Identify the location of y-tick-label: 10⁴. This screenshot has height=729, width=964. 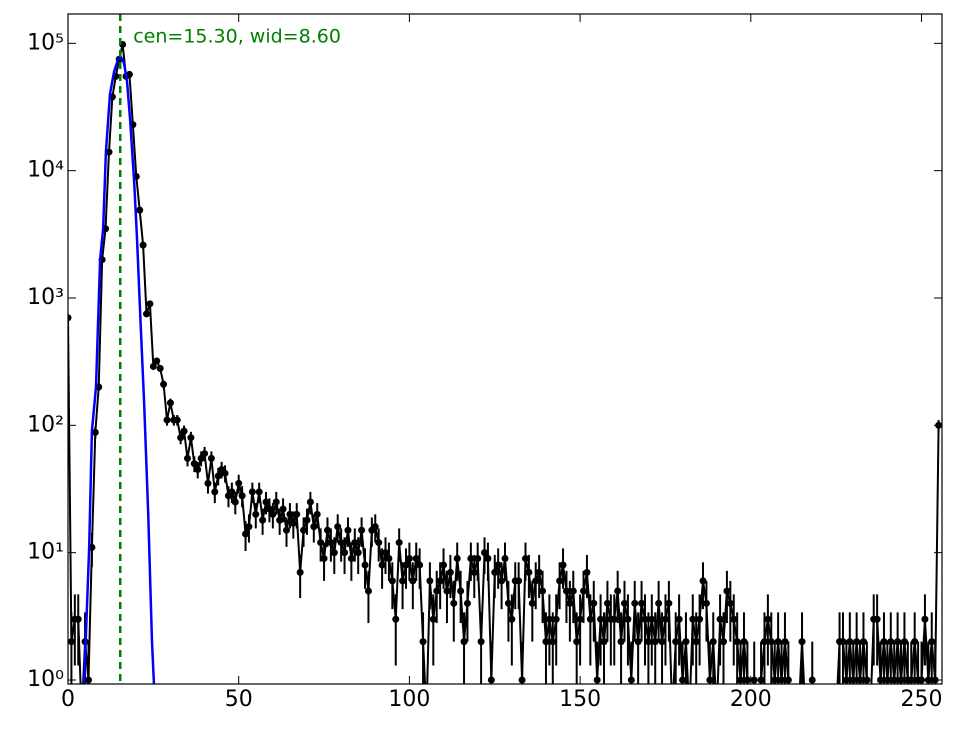
(45, 170).